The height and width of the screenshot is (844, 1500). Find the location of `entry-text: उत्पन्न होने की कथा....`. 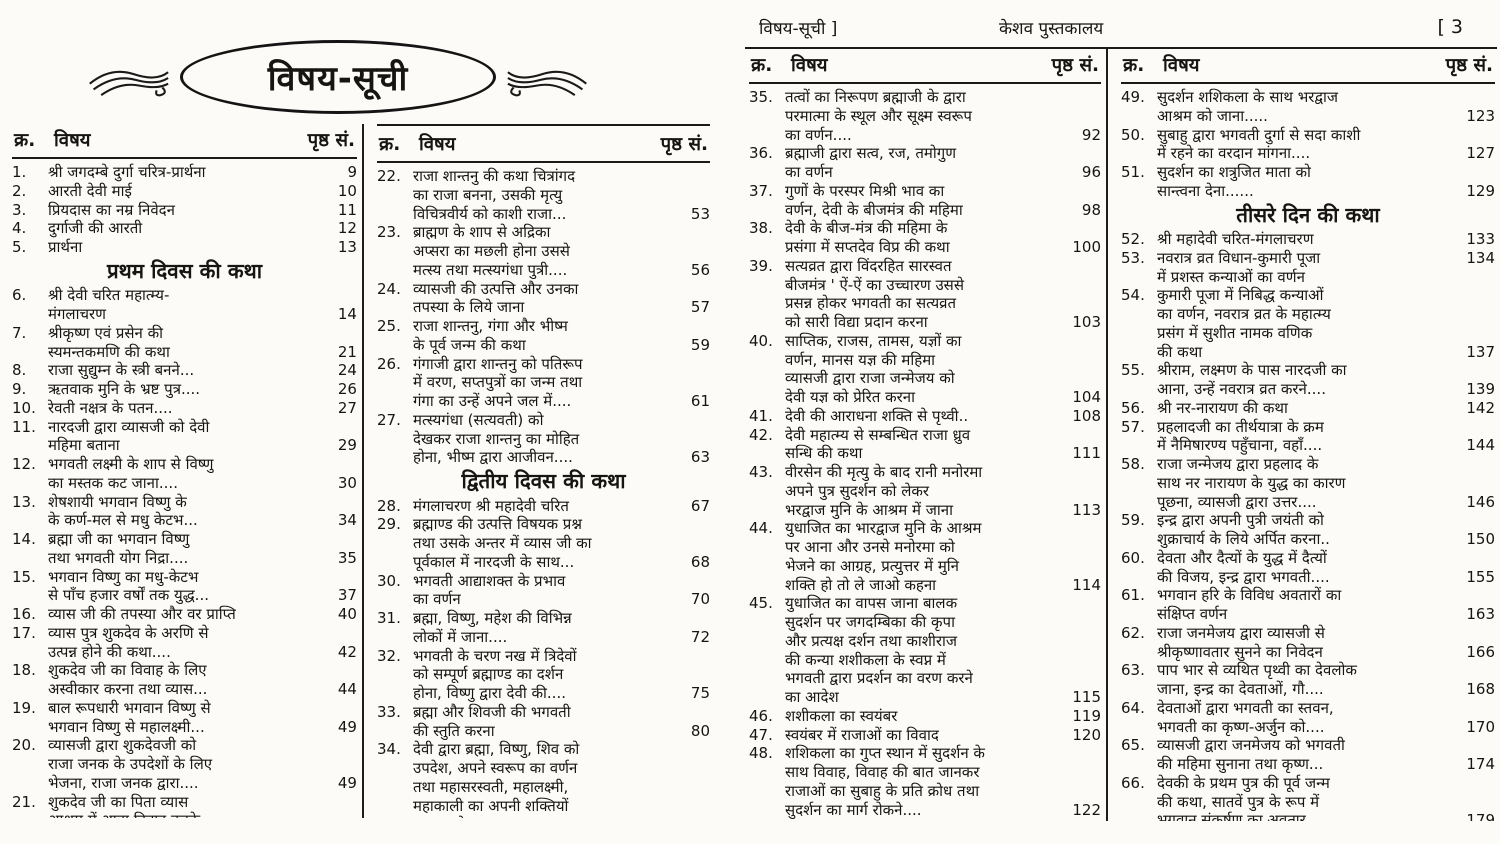

entry-text: उत्पन्न होने की कथा.... is located at coordinates (109, 651).